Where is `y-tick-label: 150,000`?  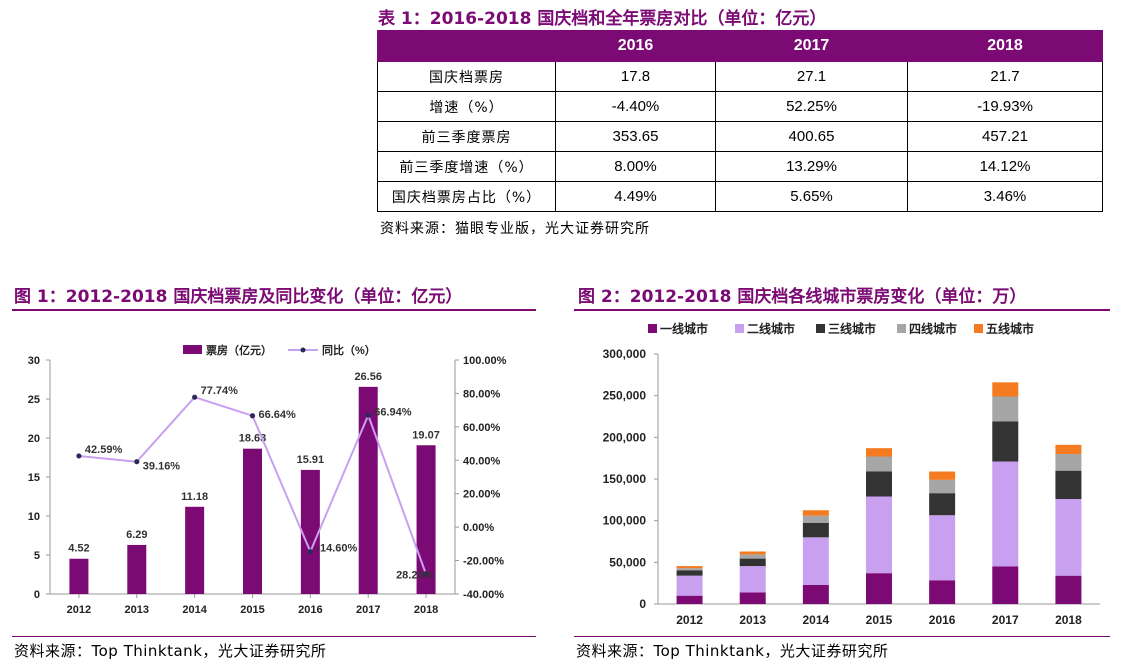 y-tick-label: 150,000 is located at coordinates (625, 479).